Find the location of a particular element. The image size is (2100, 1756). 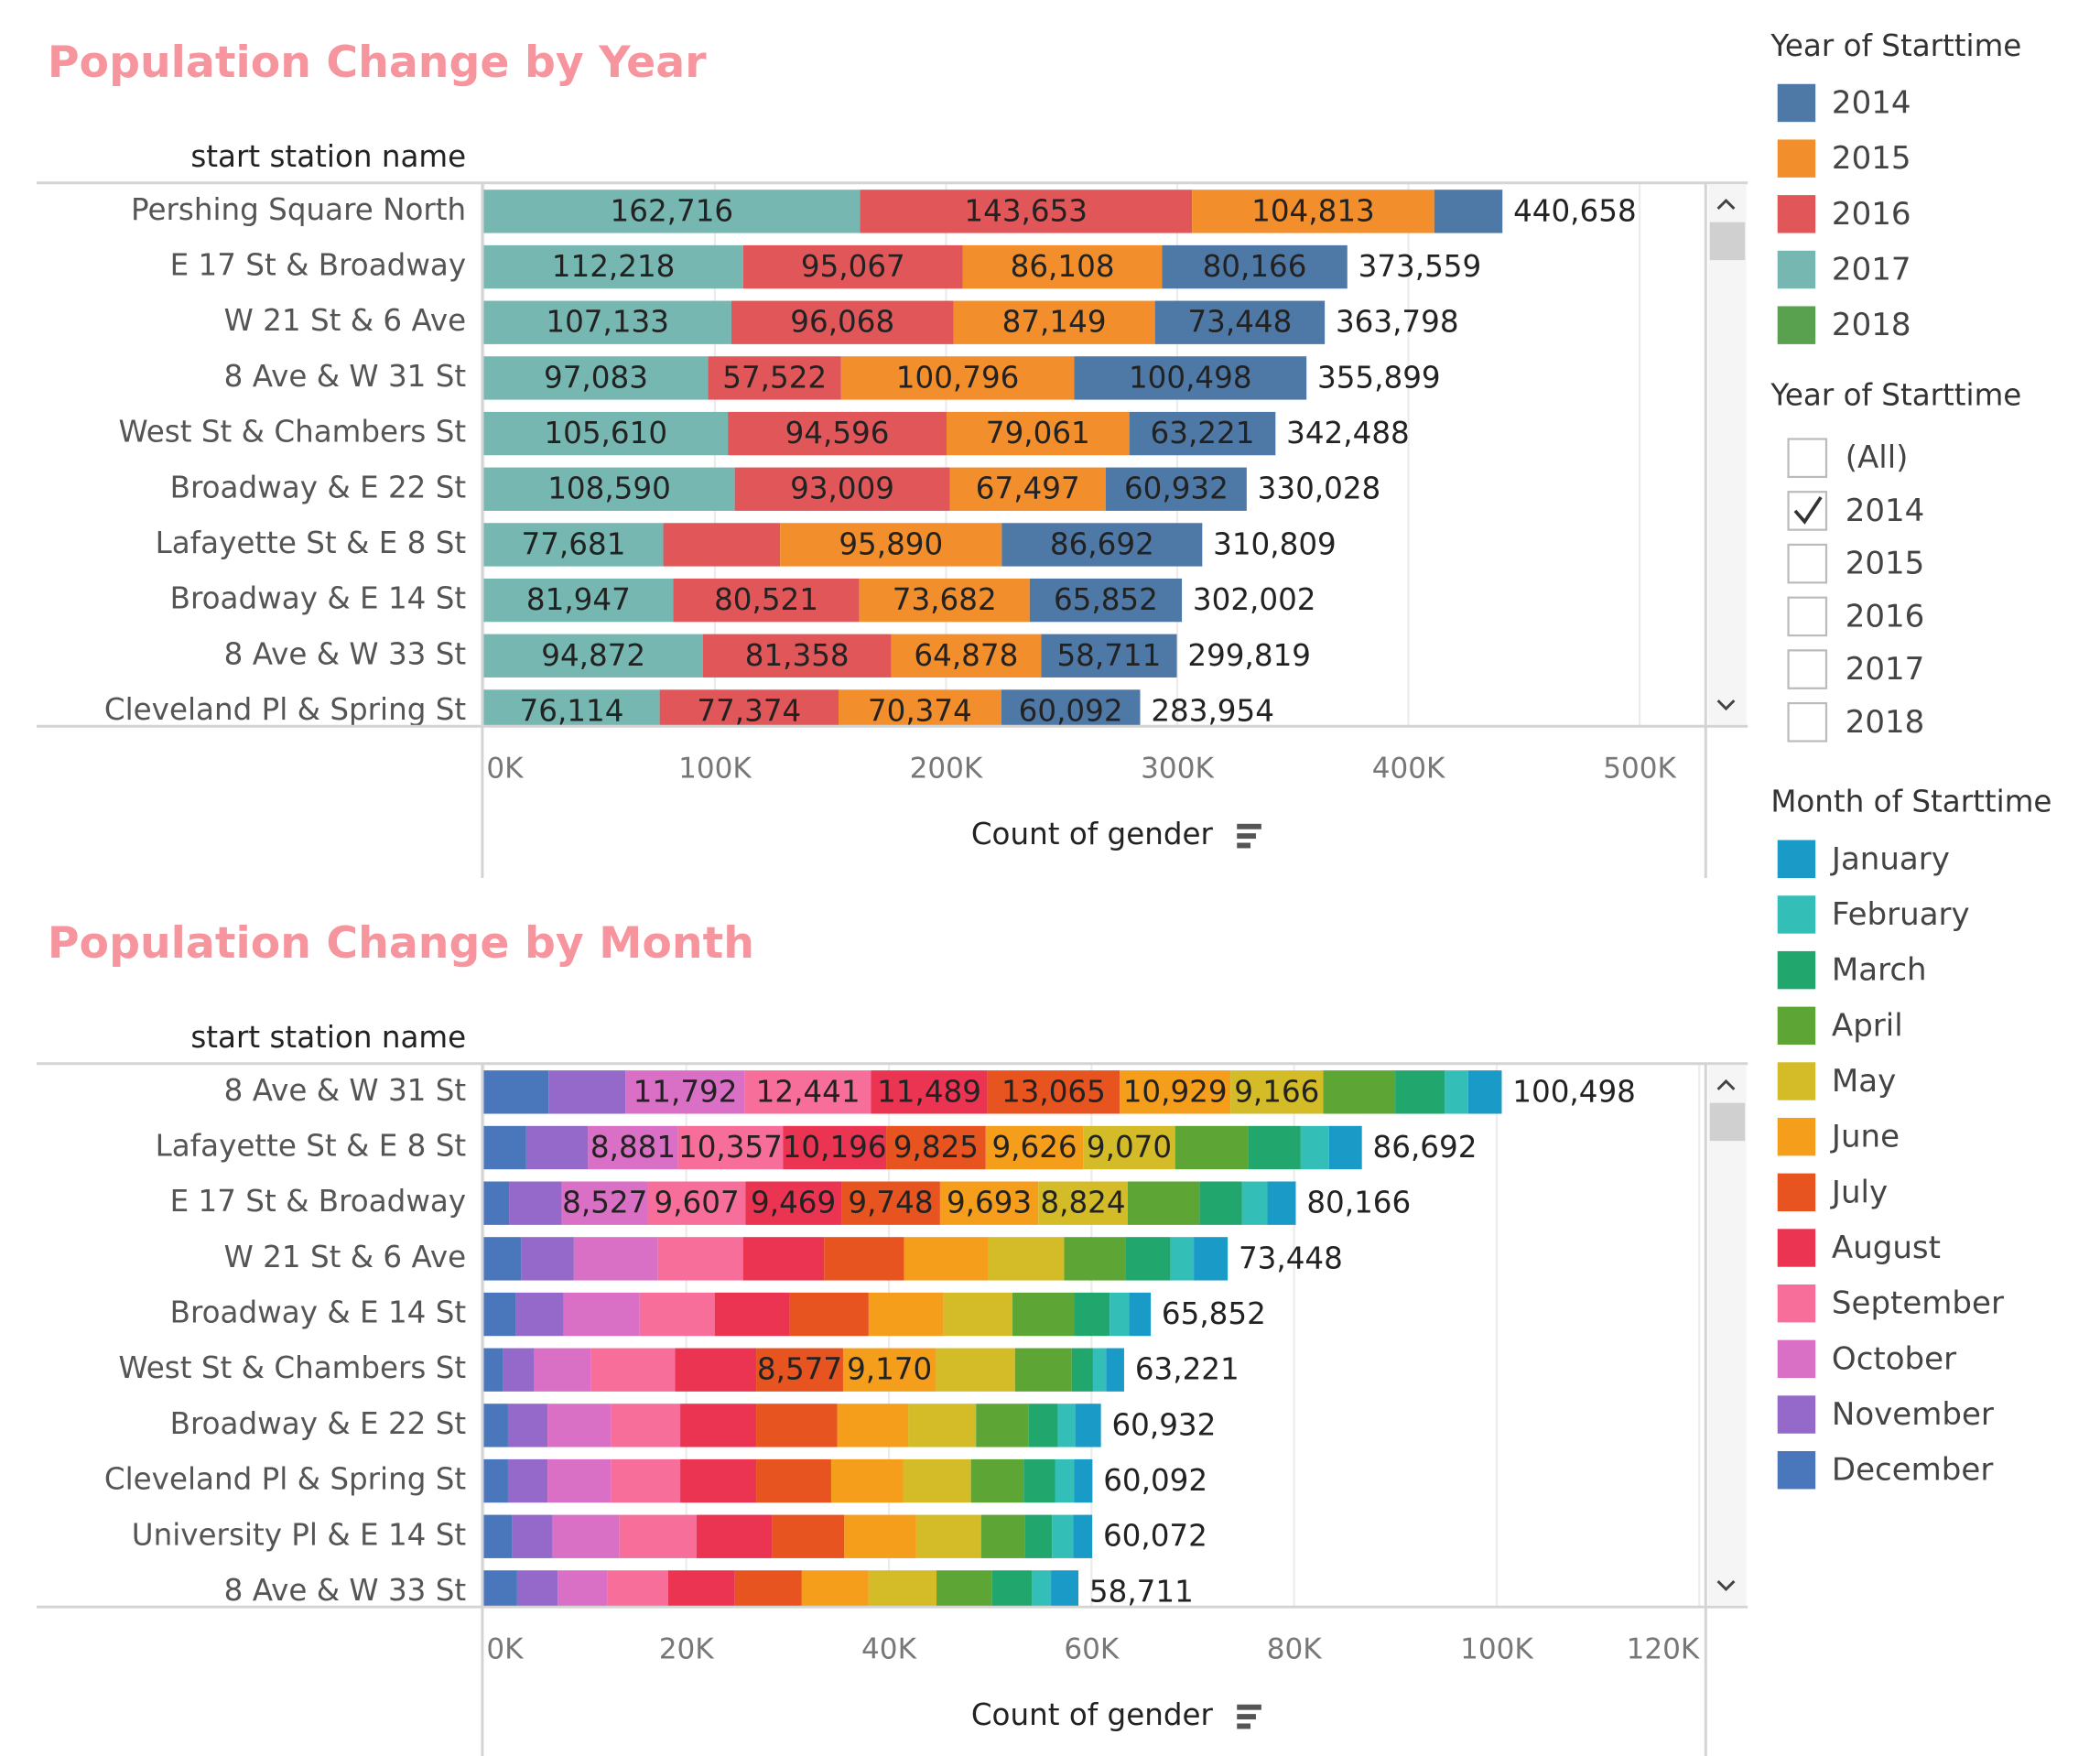

total-label: 73,448 is located at coordinates (1291, 1258).